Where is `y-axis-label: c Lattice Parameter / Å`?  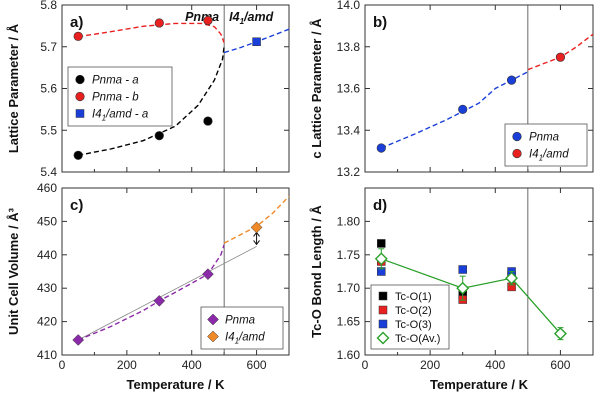 y-axis-label: c Lattice Parameter / Å is located at coordinates (316, 88).